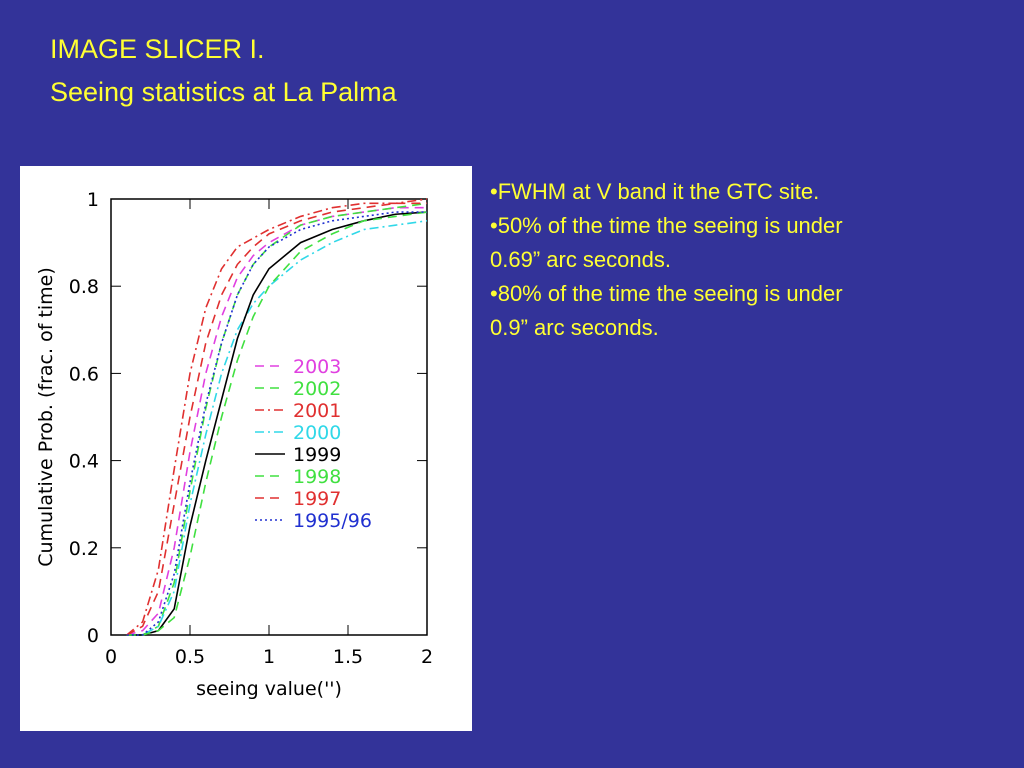 This screenshot has width=1024, height=768. I want to click on bullet-text: •80% of the time the seeing is under, so click(666, 293).